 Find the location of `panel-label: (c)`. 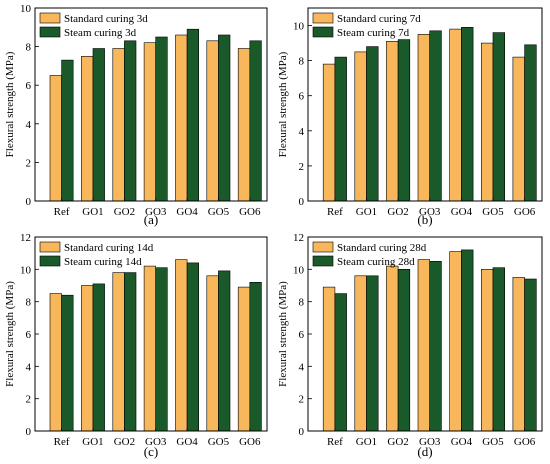

panel-label: (c) is located at coordinates (151, 451).